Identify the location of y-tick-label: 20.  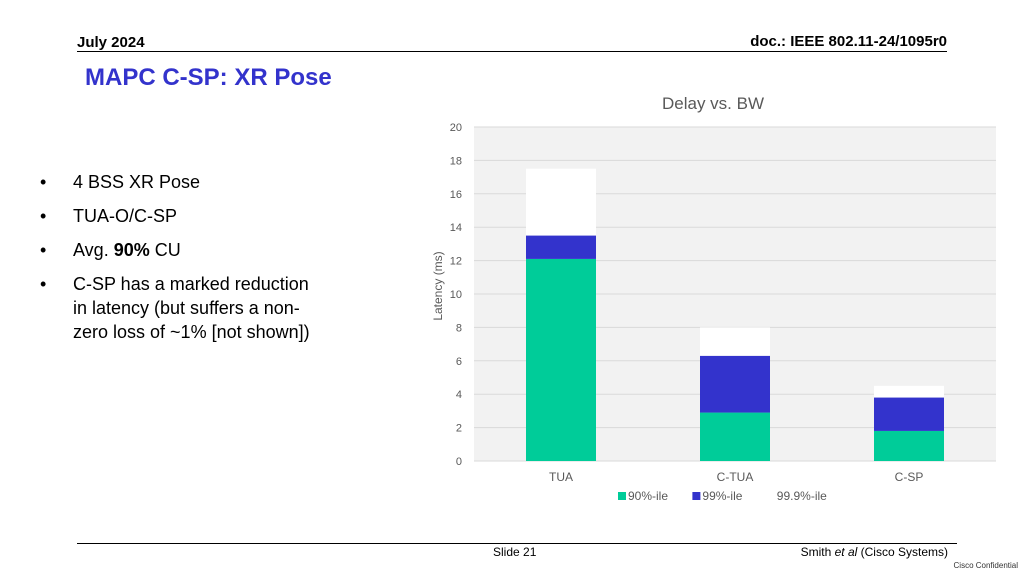
(456, 128).